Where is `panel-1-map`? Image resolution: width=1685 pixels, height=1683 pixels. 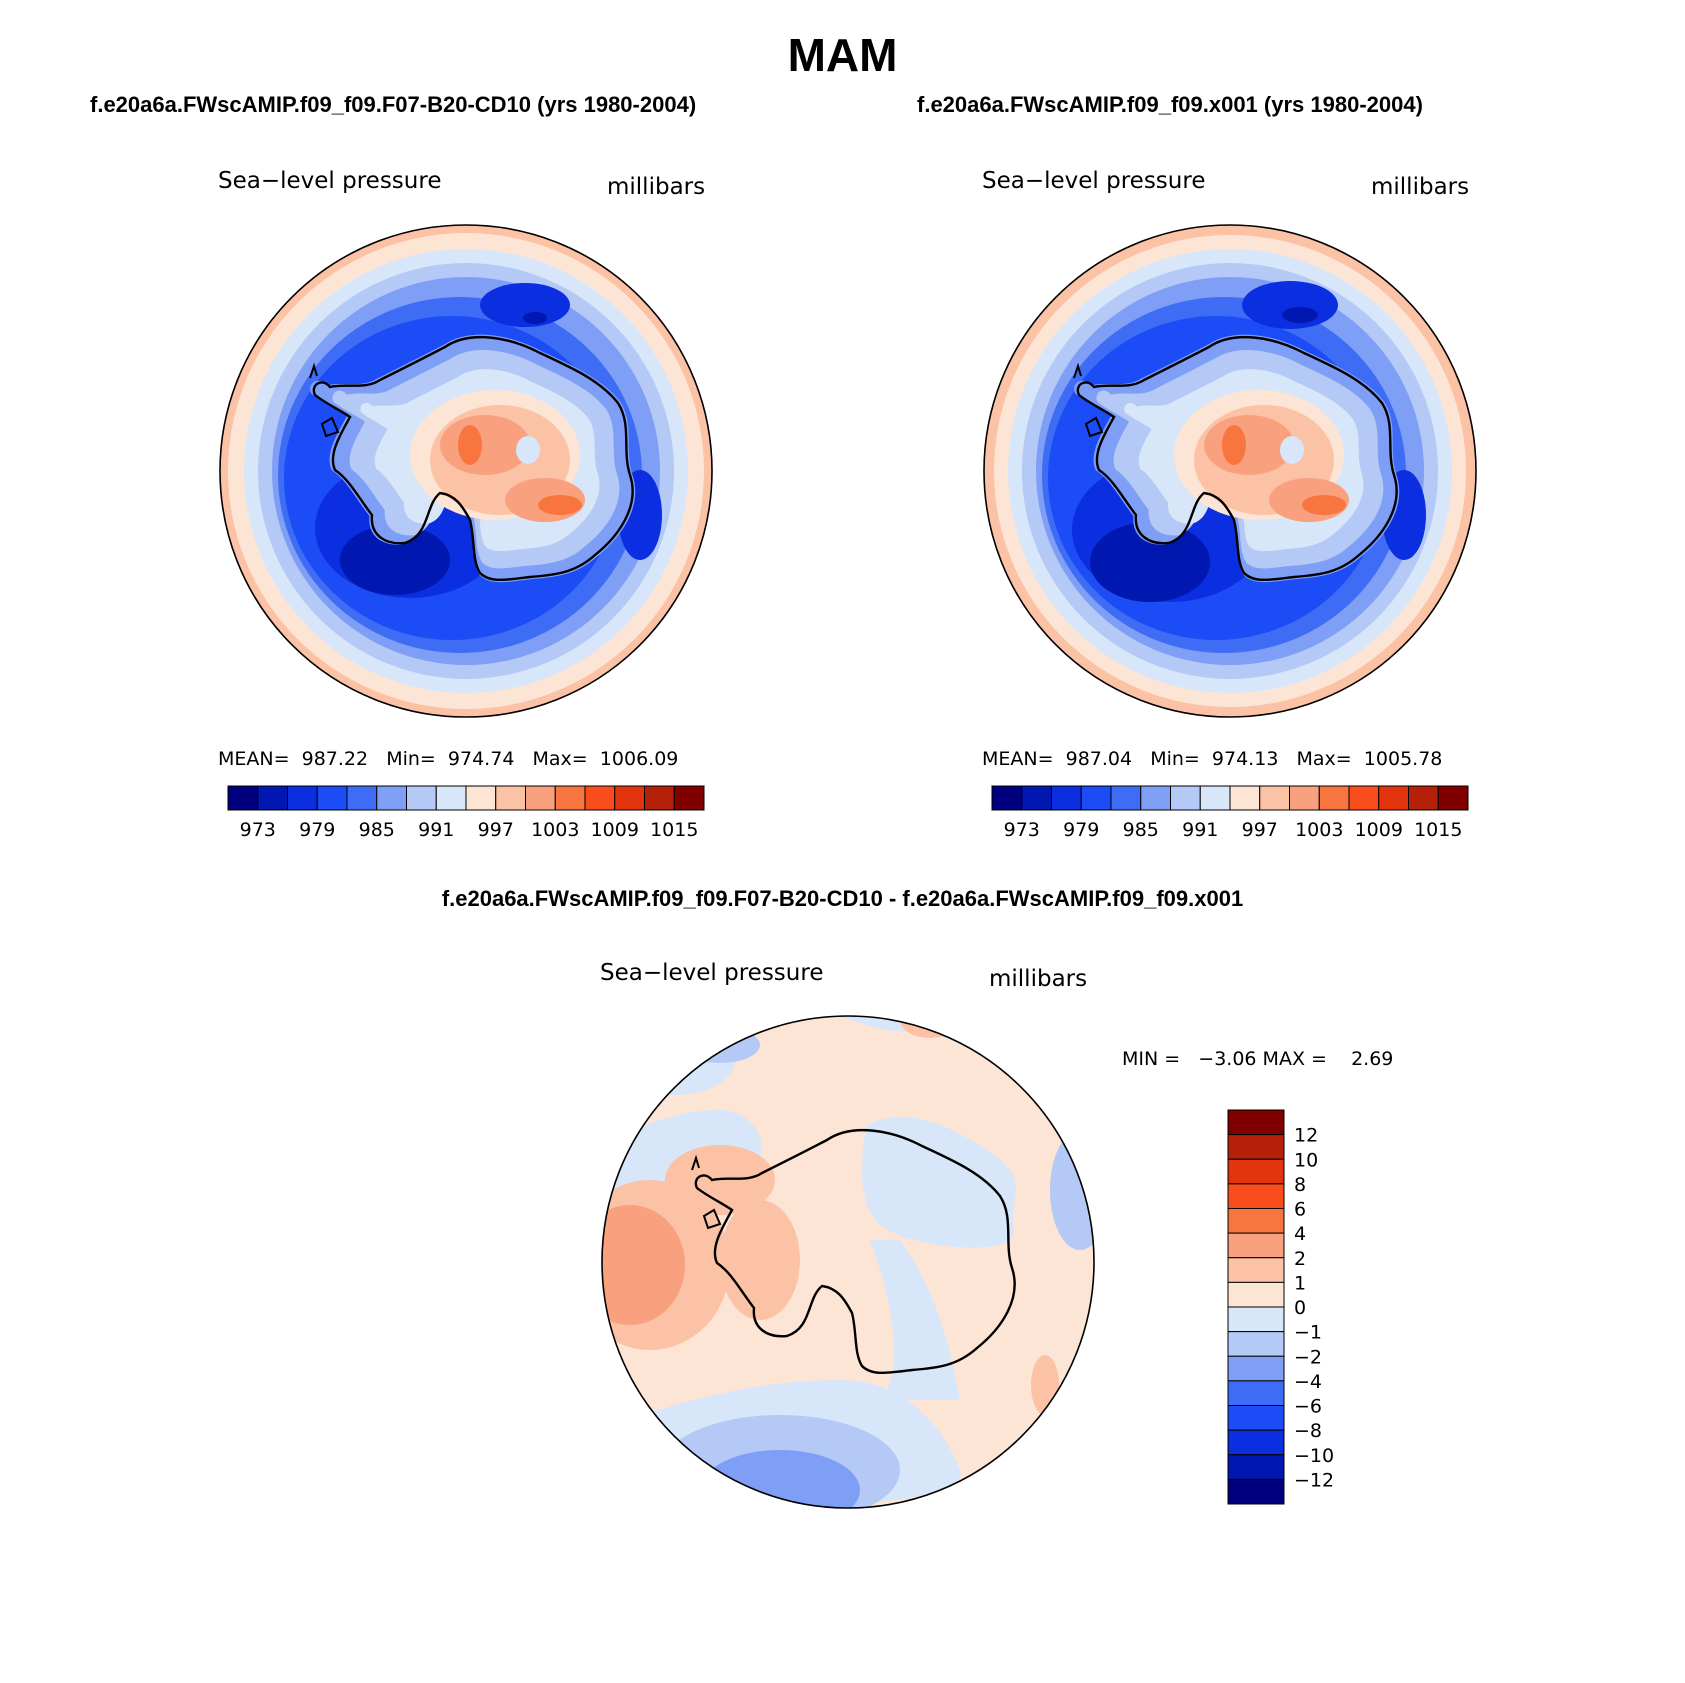 panel-1-map is located at coordinates (466, 471).